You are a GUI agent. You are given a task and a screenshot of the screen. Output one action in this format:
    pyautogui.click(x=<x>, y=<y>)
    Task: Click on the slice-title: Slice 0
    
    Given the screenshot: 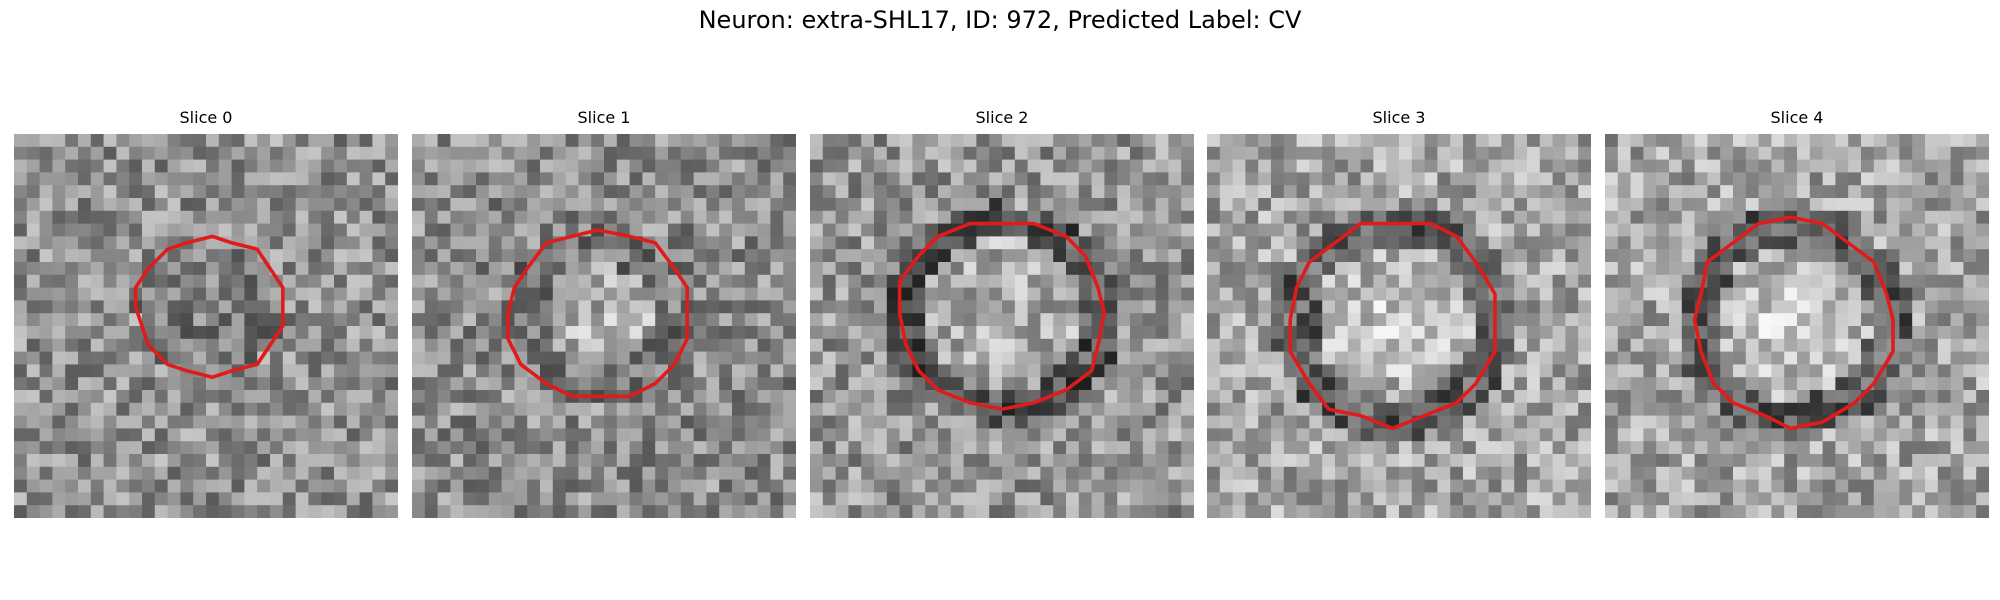 What is the action you would take?
    pyautogui.click(x=206, y=117)
    